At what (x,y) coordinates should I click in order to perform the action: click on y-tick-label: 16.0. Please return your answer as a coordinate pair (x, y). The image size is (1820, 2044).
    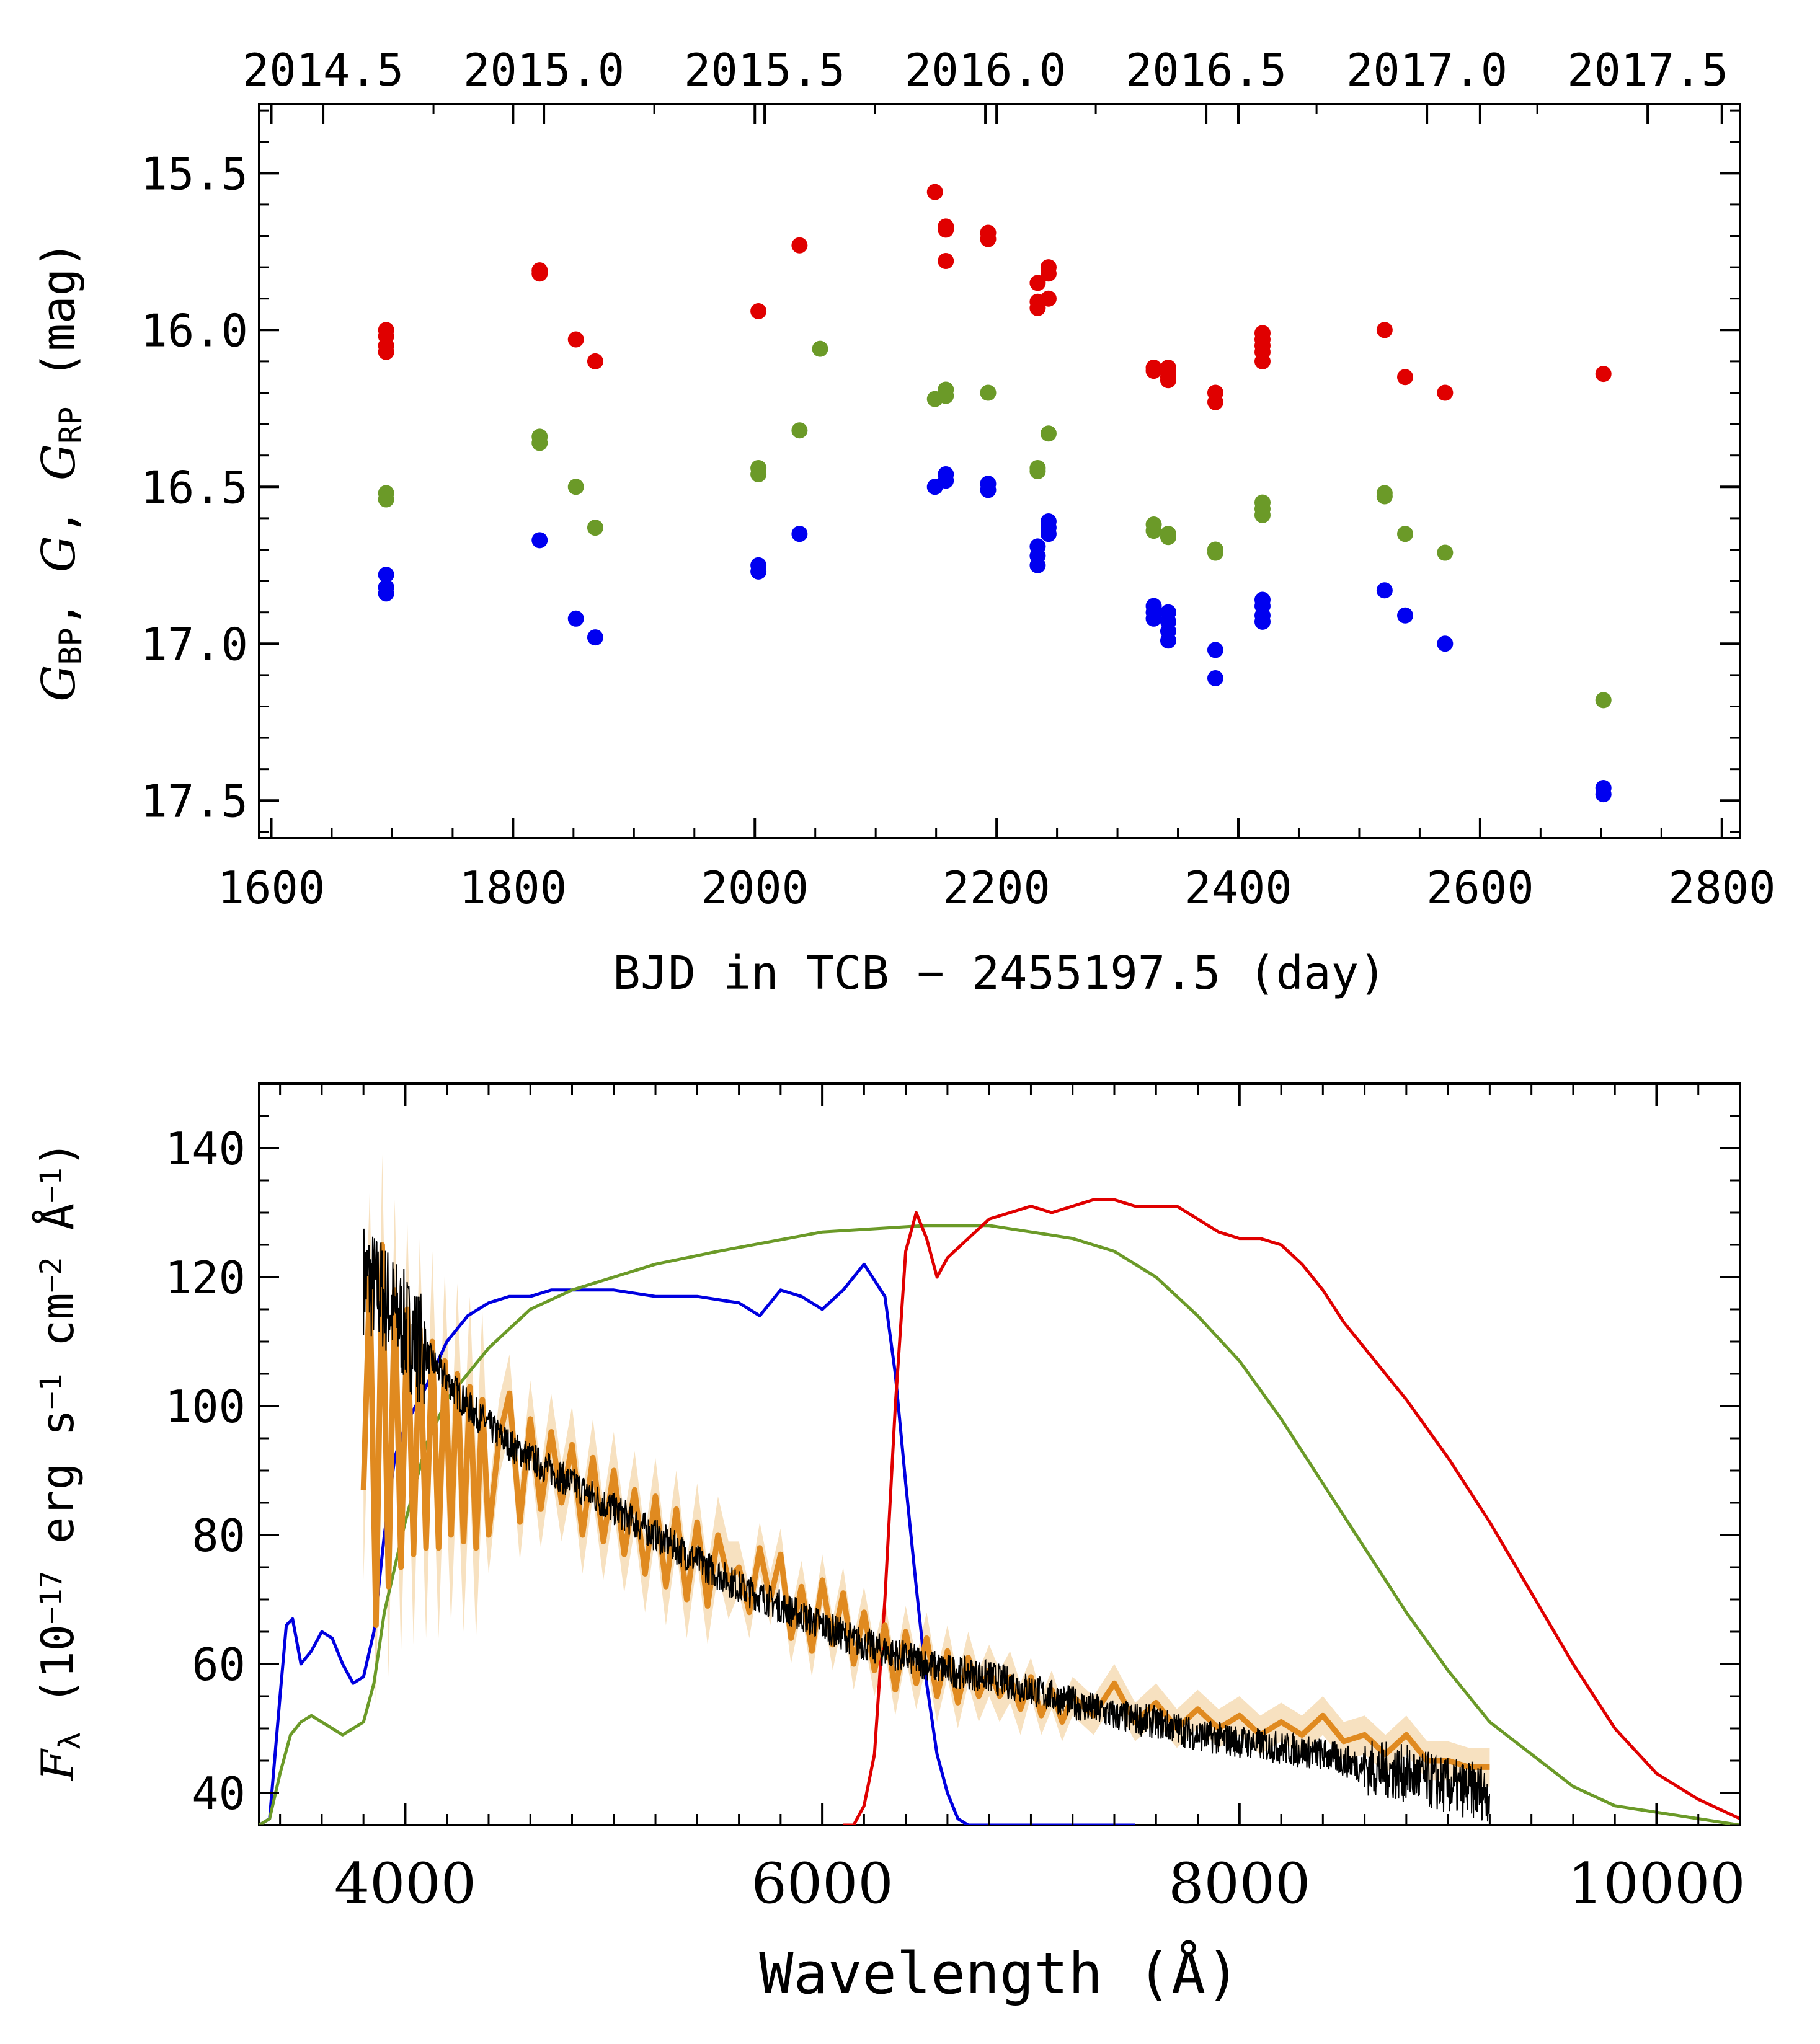
    Looking at the image, I should click on (195, 330).